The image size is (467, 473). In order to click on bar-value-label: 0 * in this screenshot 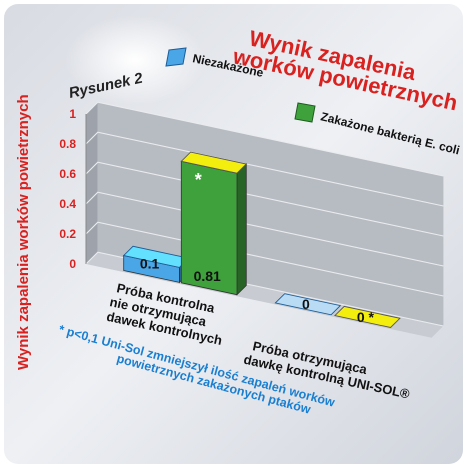, I will do `click(366, 317)`.